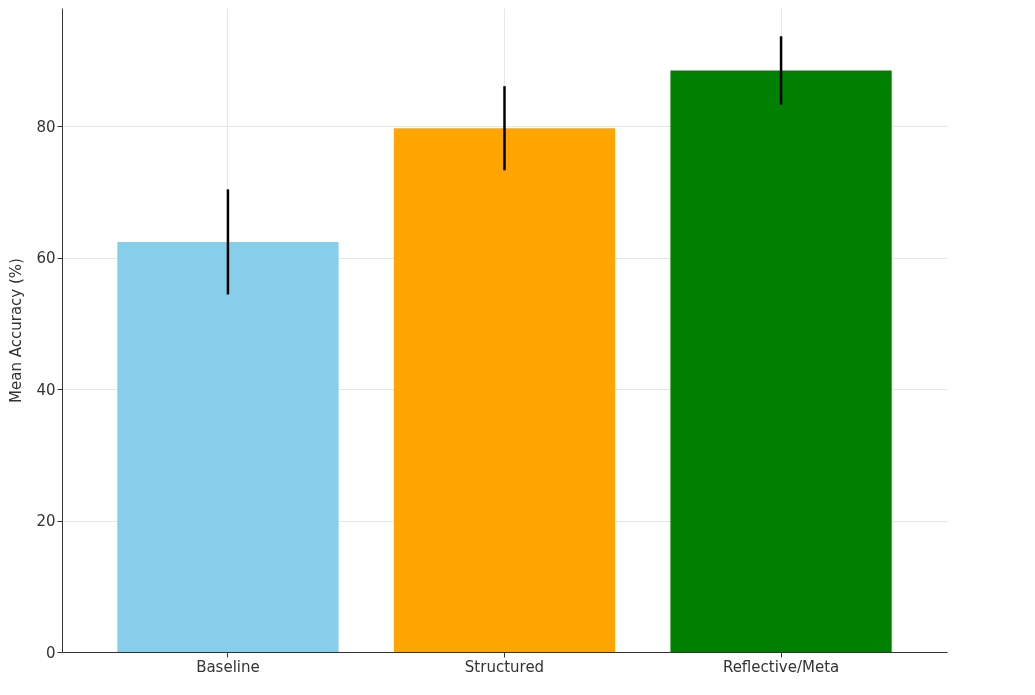 The image size is (1035, 695). Describe the element at coordinates (504, 666) in the screenshot. I see `x-tick-label: Structured` at that location.